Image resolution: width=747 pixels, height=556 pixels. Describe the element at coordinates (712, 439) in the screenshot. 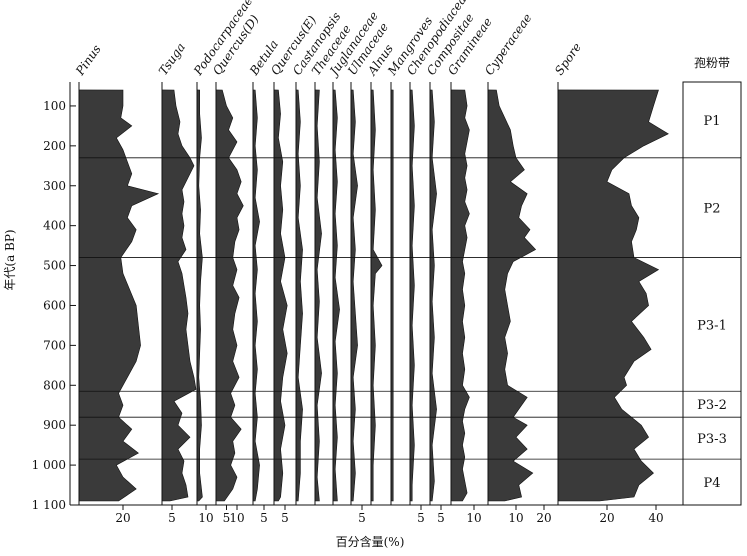

I see `zone-label: P3-3` at that location.